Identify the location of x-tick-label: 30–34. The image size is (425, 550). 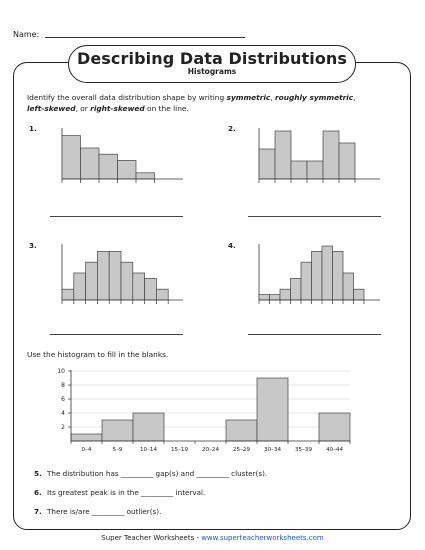
(272, 450).